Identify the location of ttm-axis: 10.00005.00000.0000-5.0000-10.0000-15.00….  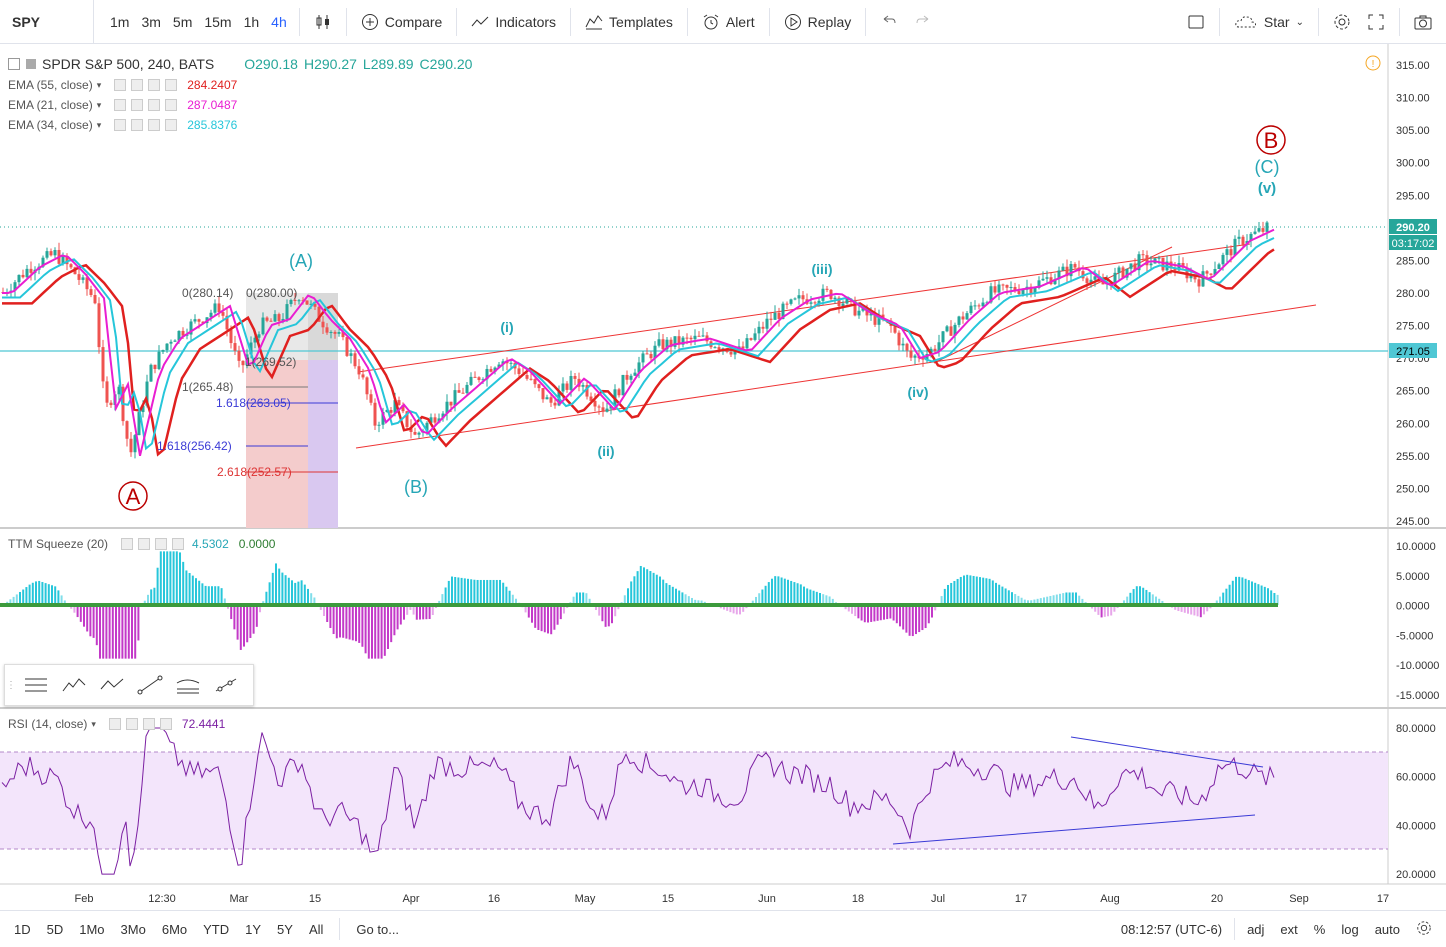
(1417, 621).